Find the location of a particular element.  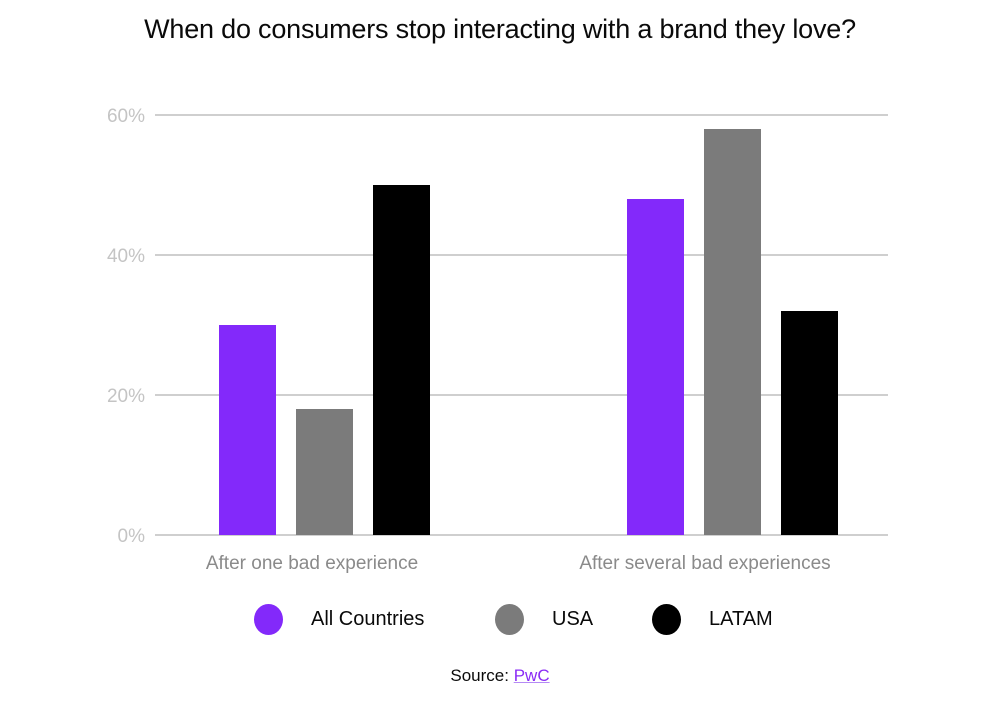

y-tick-label: 60% is located at coordinates (126, 116).